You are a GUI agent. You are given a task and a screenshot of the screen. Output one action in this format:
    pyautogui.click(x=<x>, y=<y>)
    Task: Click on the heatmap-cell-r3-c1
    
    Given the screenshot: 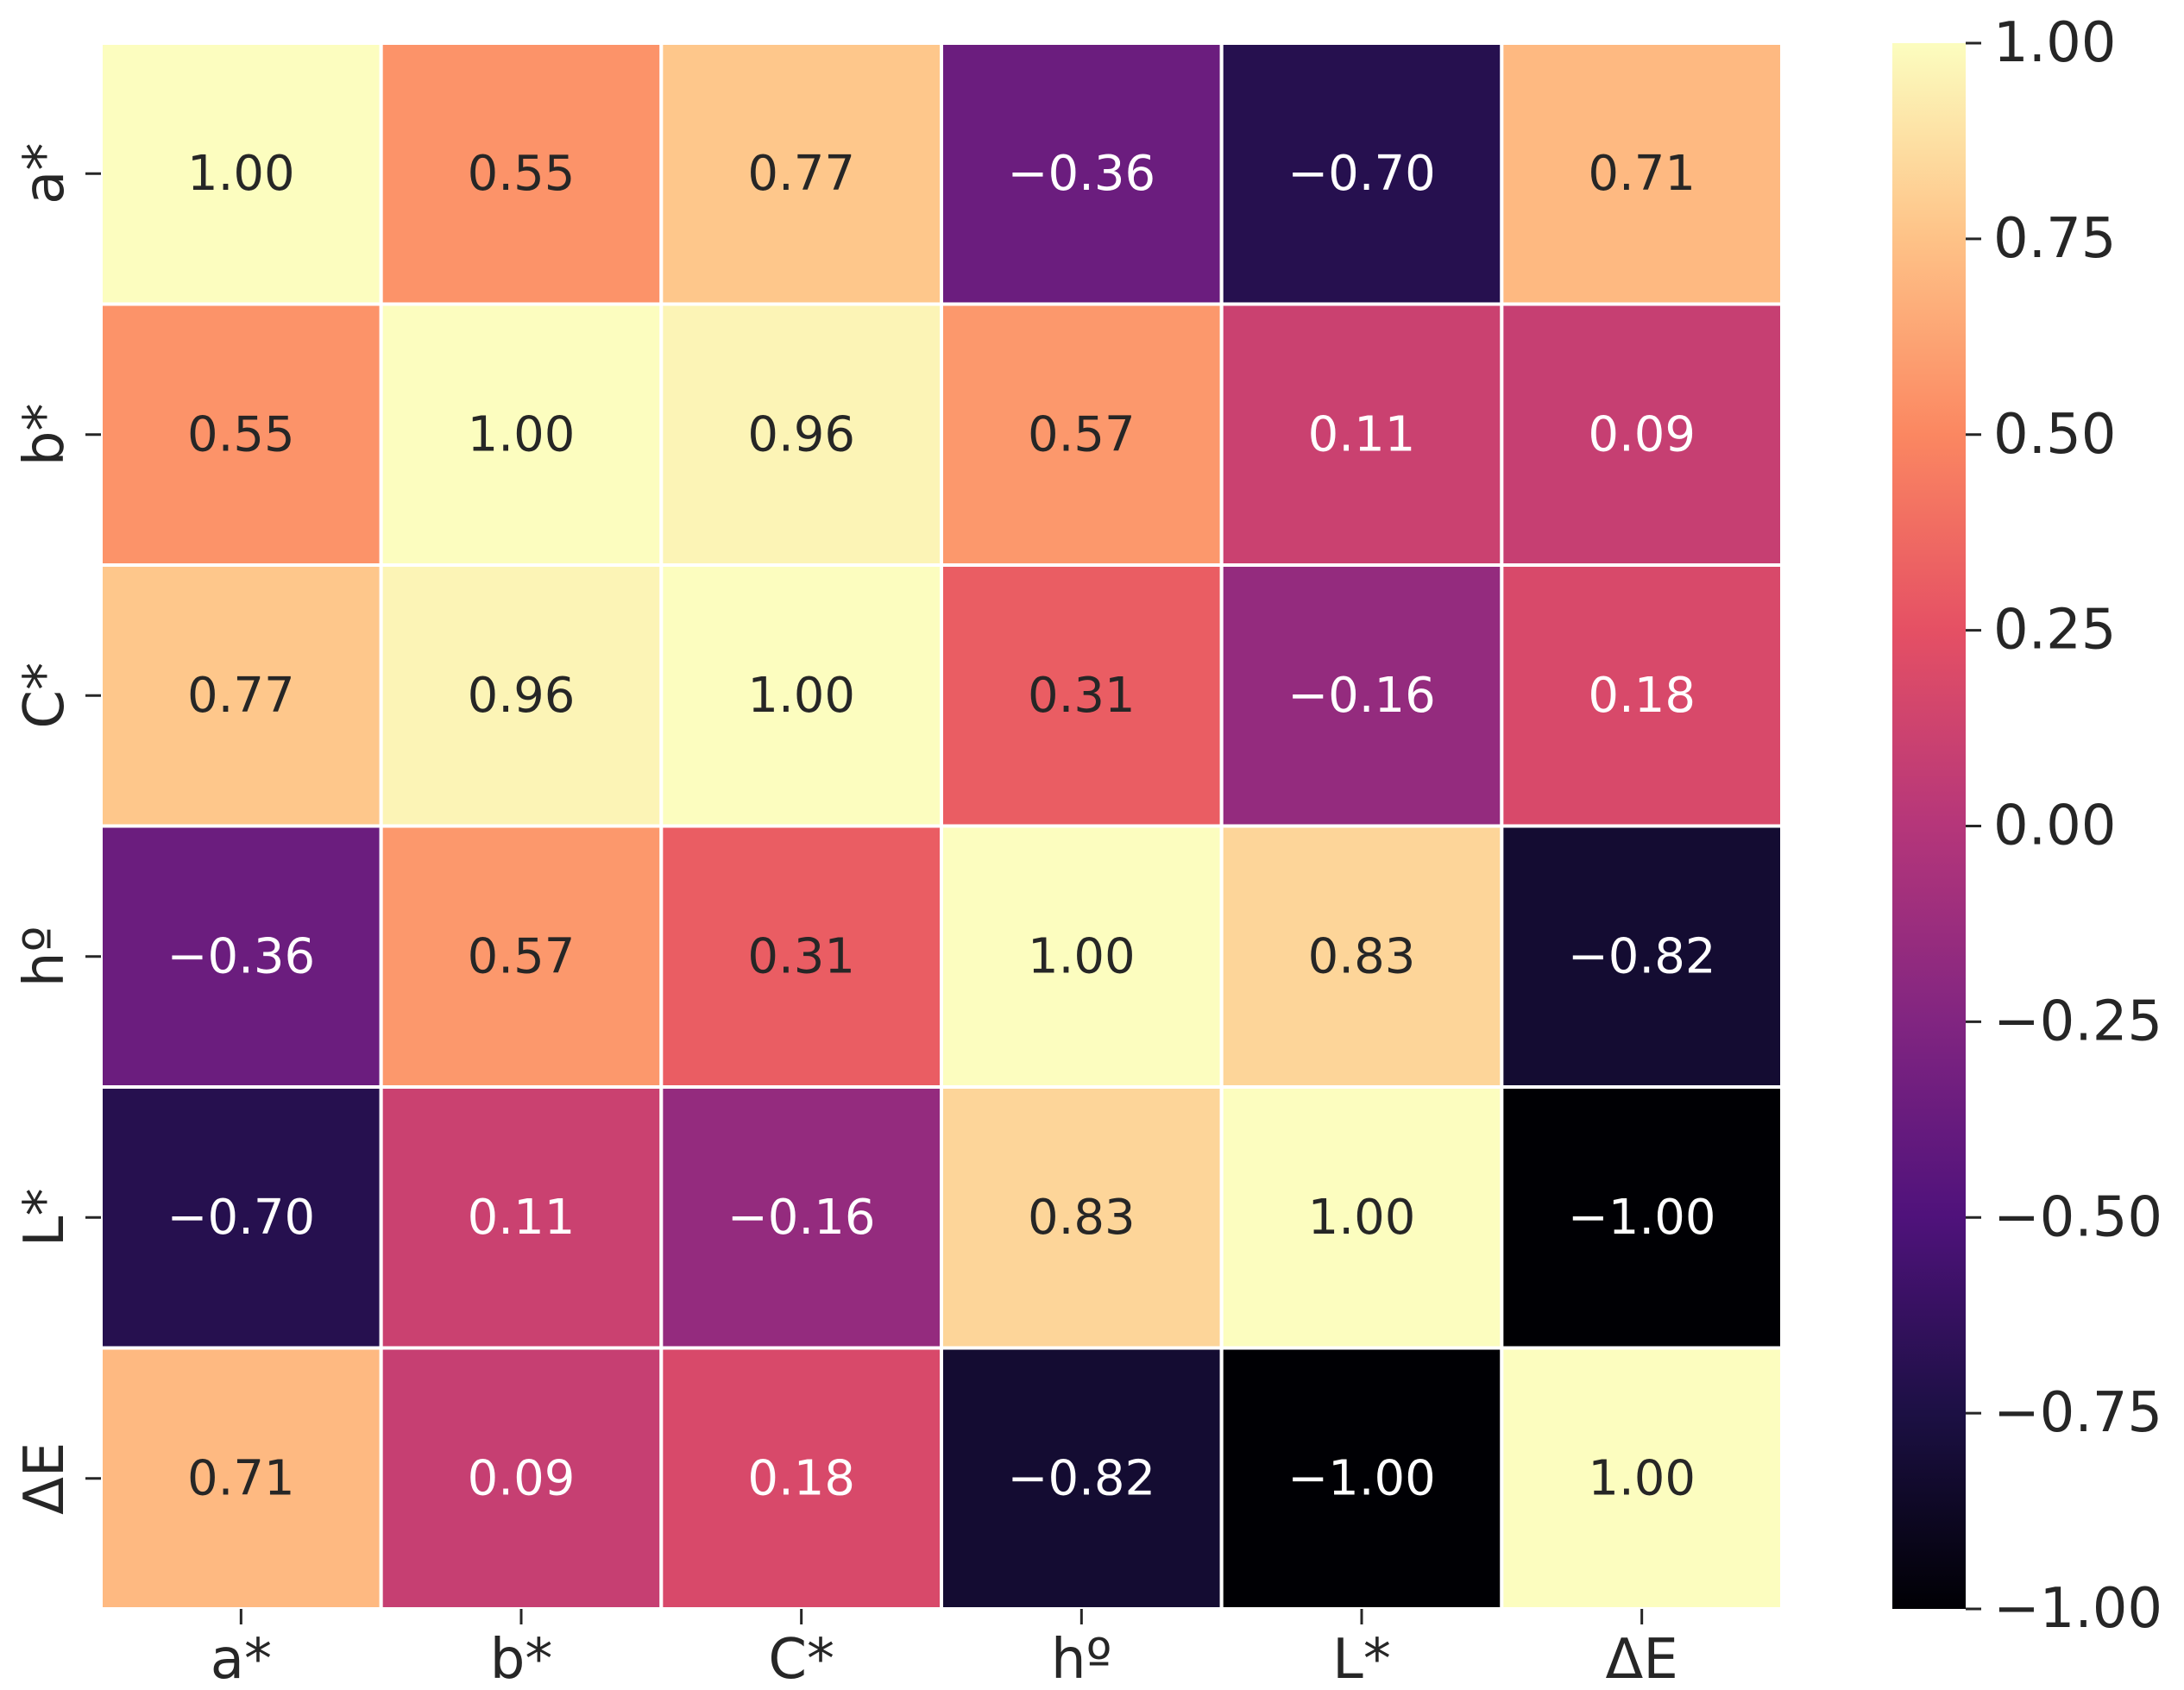 What is the action you would take?
    pyautogui.click(x=521, y=957)
    